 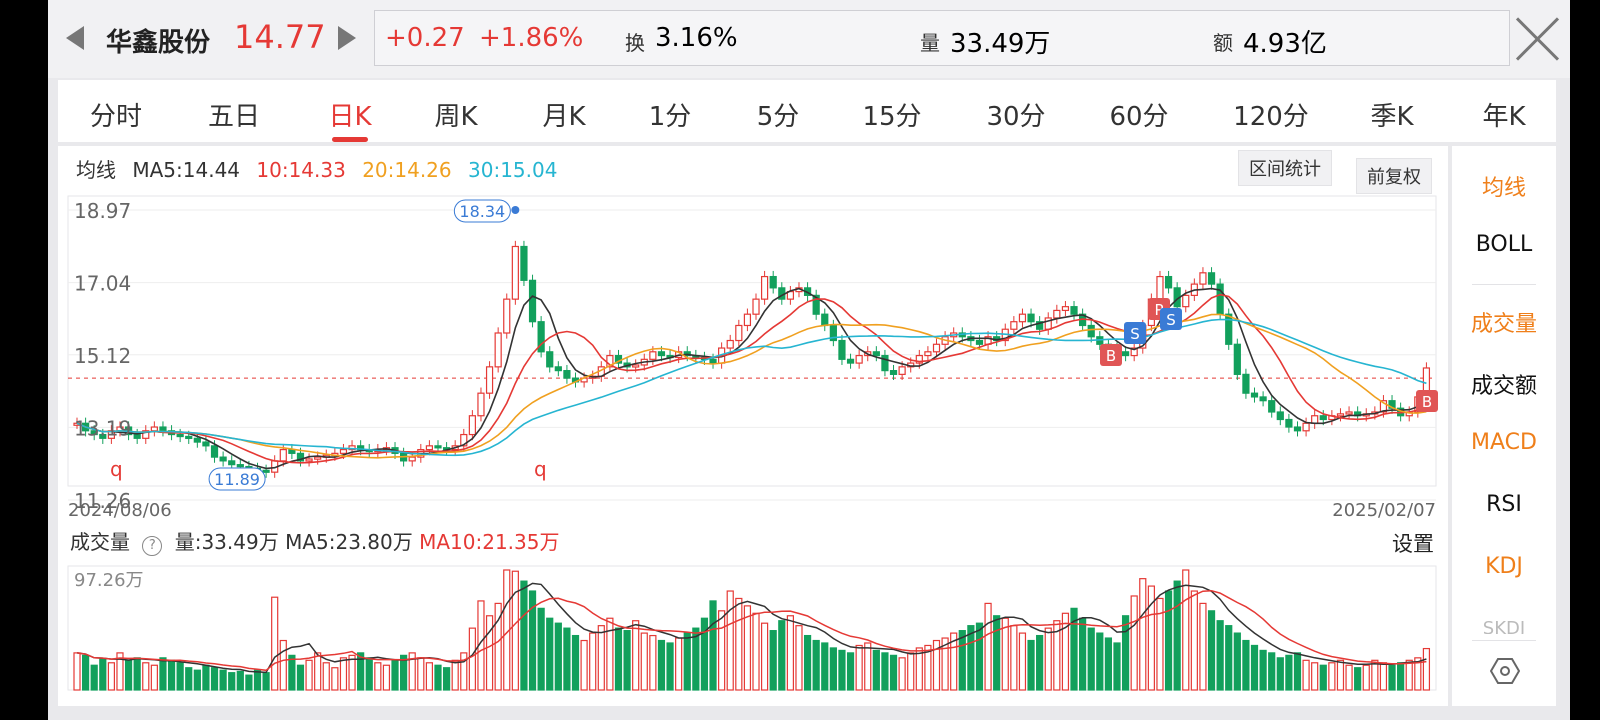 What do you see at coordinates (75, 38) in the screenshot?
I see `prev-stock-icon` at bounding box center [75, 38].